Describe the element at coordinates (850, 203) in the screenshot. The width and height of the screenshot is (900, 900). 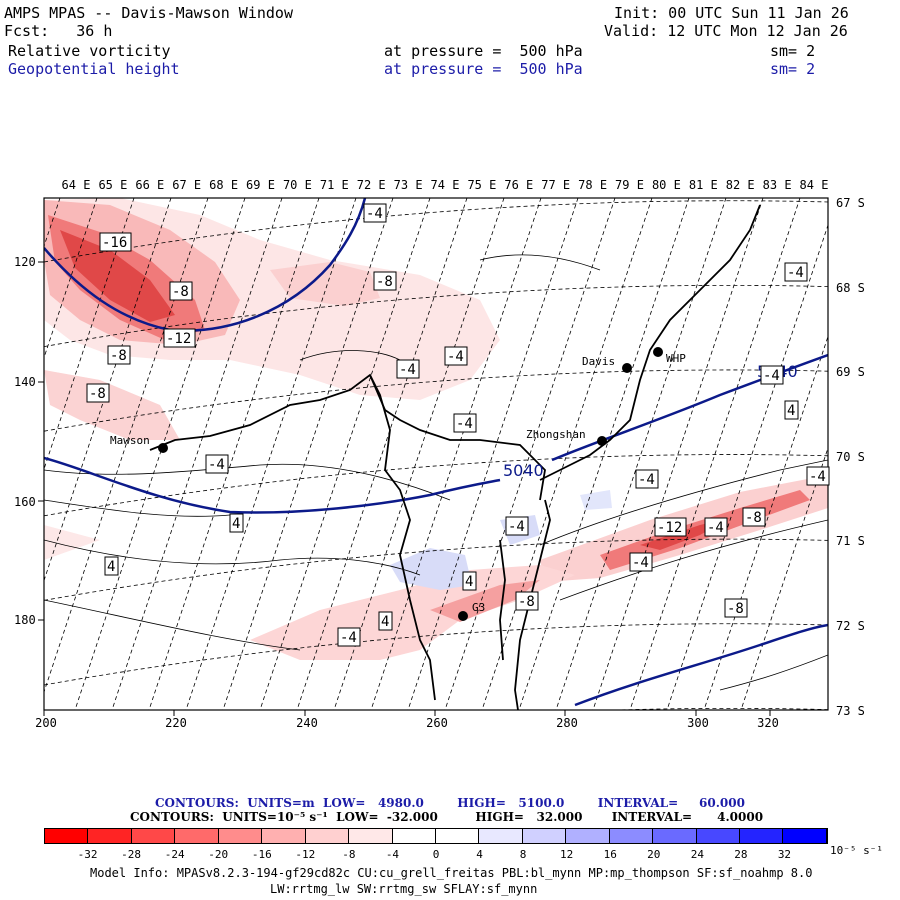
I see `latitude-label: 67 S` at that location.